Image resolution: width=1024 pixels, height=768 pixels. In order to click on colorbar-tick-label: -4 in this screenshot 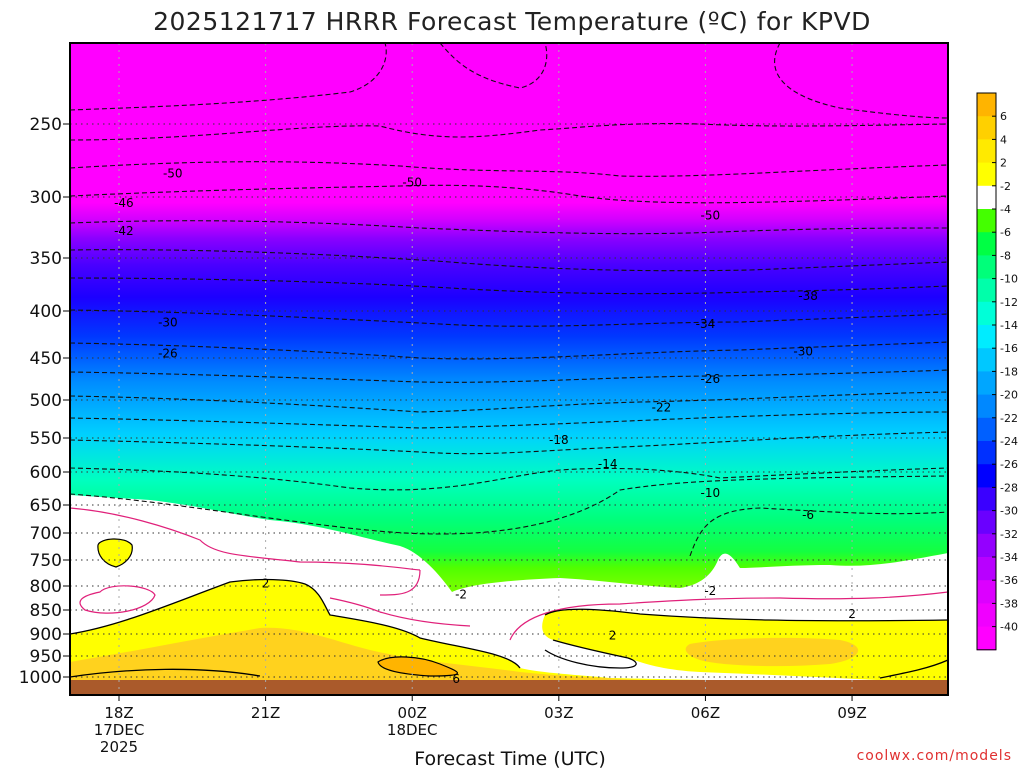, I will do `click(1005, 209)`.